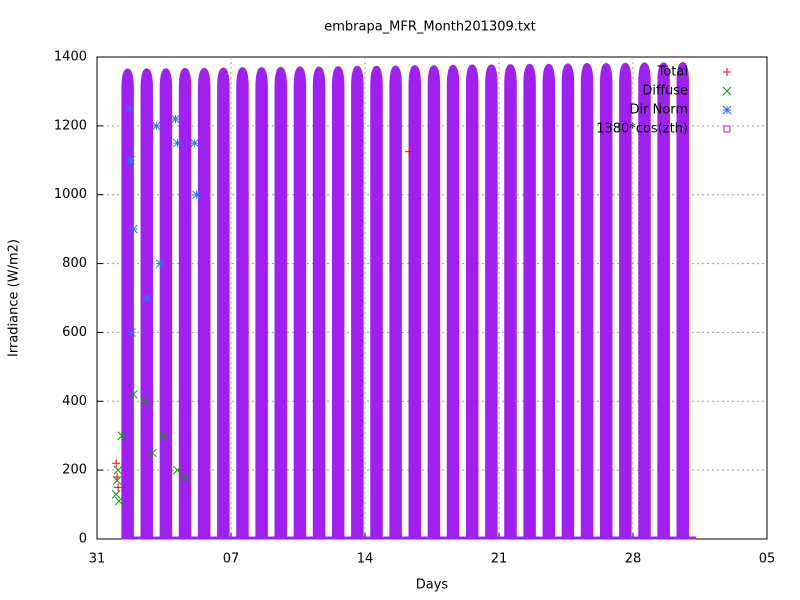 This screenshot has height=600, width=800. Describe the element at coordinates (665, 91) in the screenshot. I see `legend-label: Diffuse` at that location.